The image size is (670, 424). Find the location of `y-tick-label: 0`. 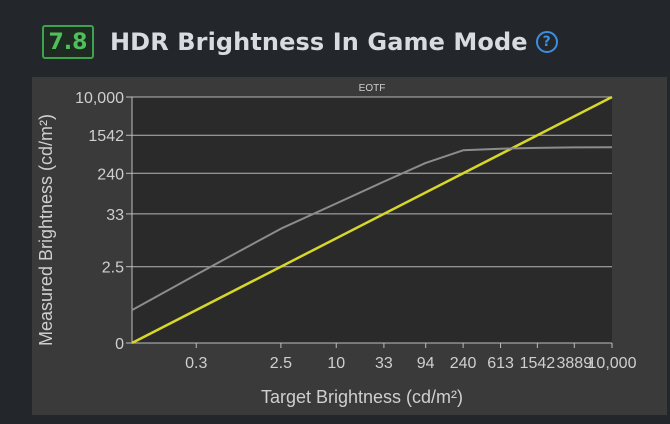

y-tick-label: 0 is located at coordinates (119, 344).